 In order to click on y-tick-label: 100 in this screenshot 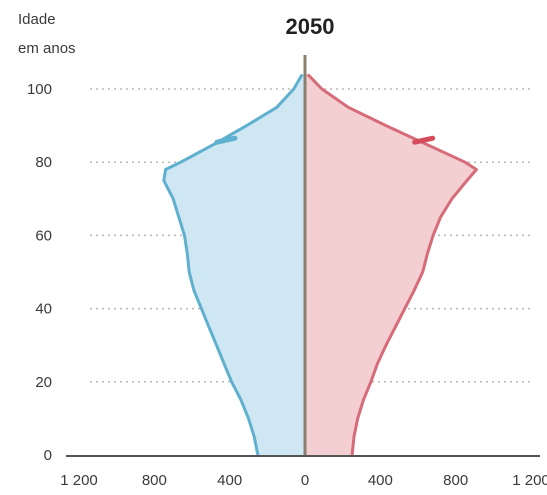, I will do `click(39, 89)`.